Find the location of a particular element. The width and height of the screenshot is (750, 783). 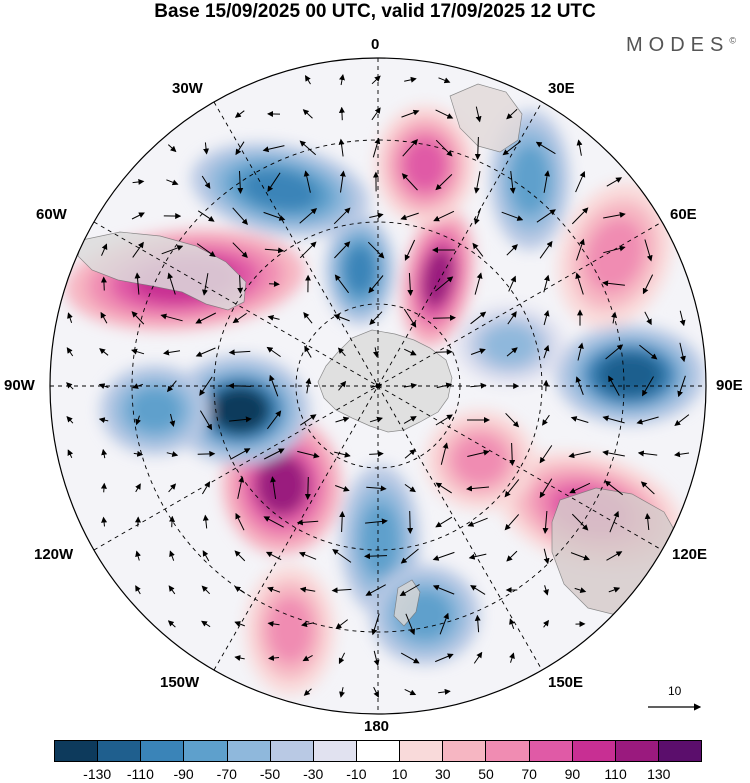

lon-label-120e: 120E is located at coordinates (690, 554).